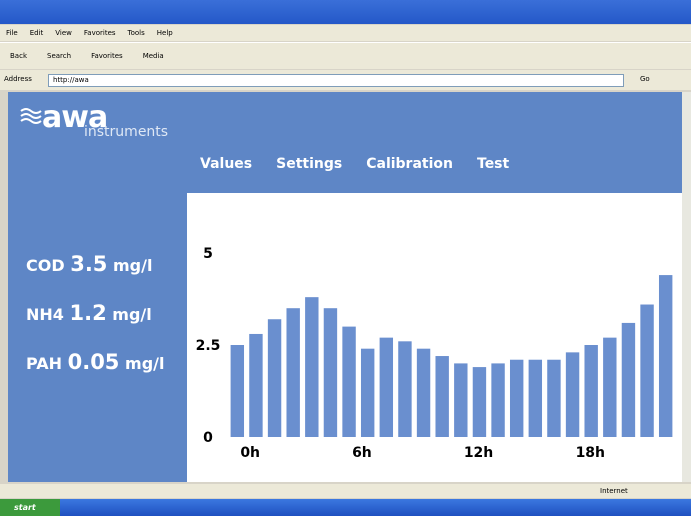 Image resolution: width=691 pixels, height=516 pixels. Describe the element at coordinates (93, 362) in the screenshot. I see `reading-value: 0.05` at that location.